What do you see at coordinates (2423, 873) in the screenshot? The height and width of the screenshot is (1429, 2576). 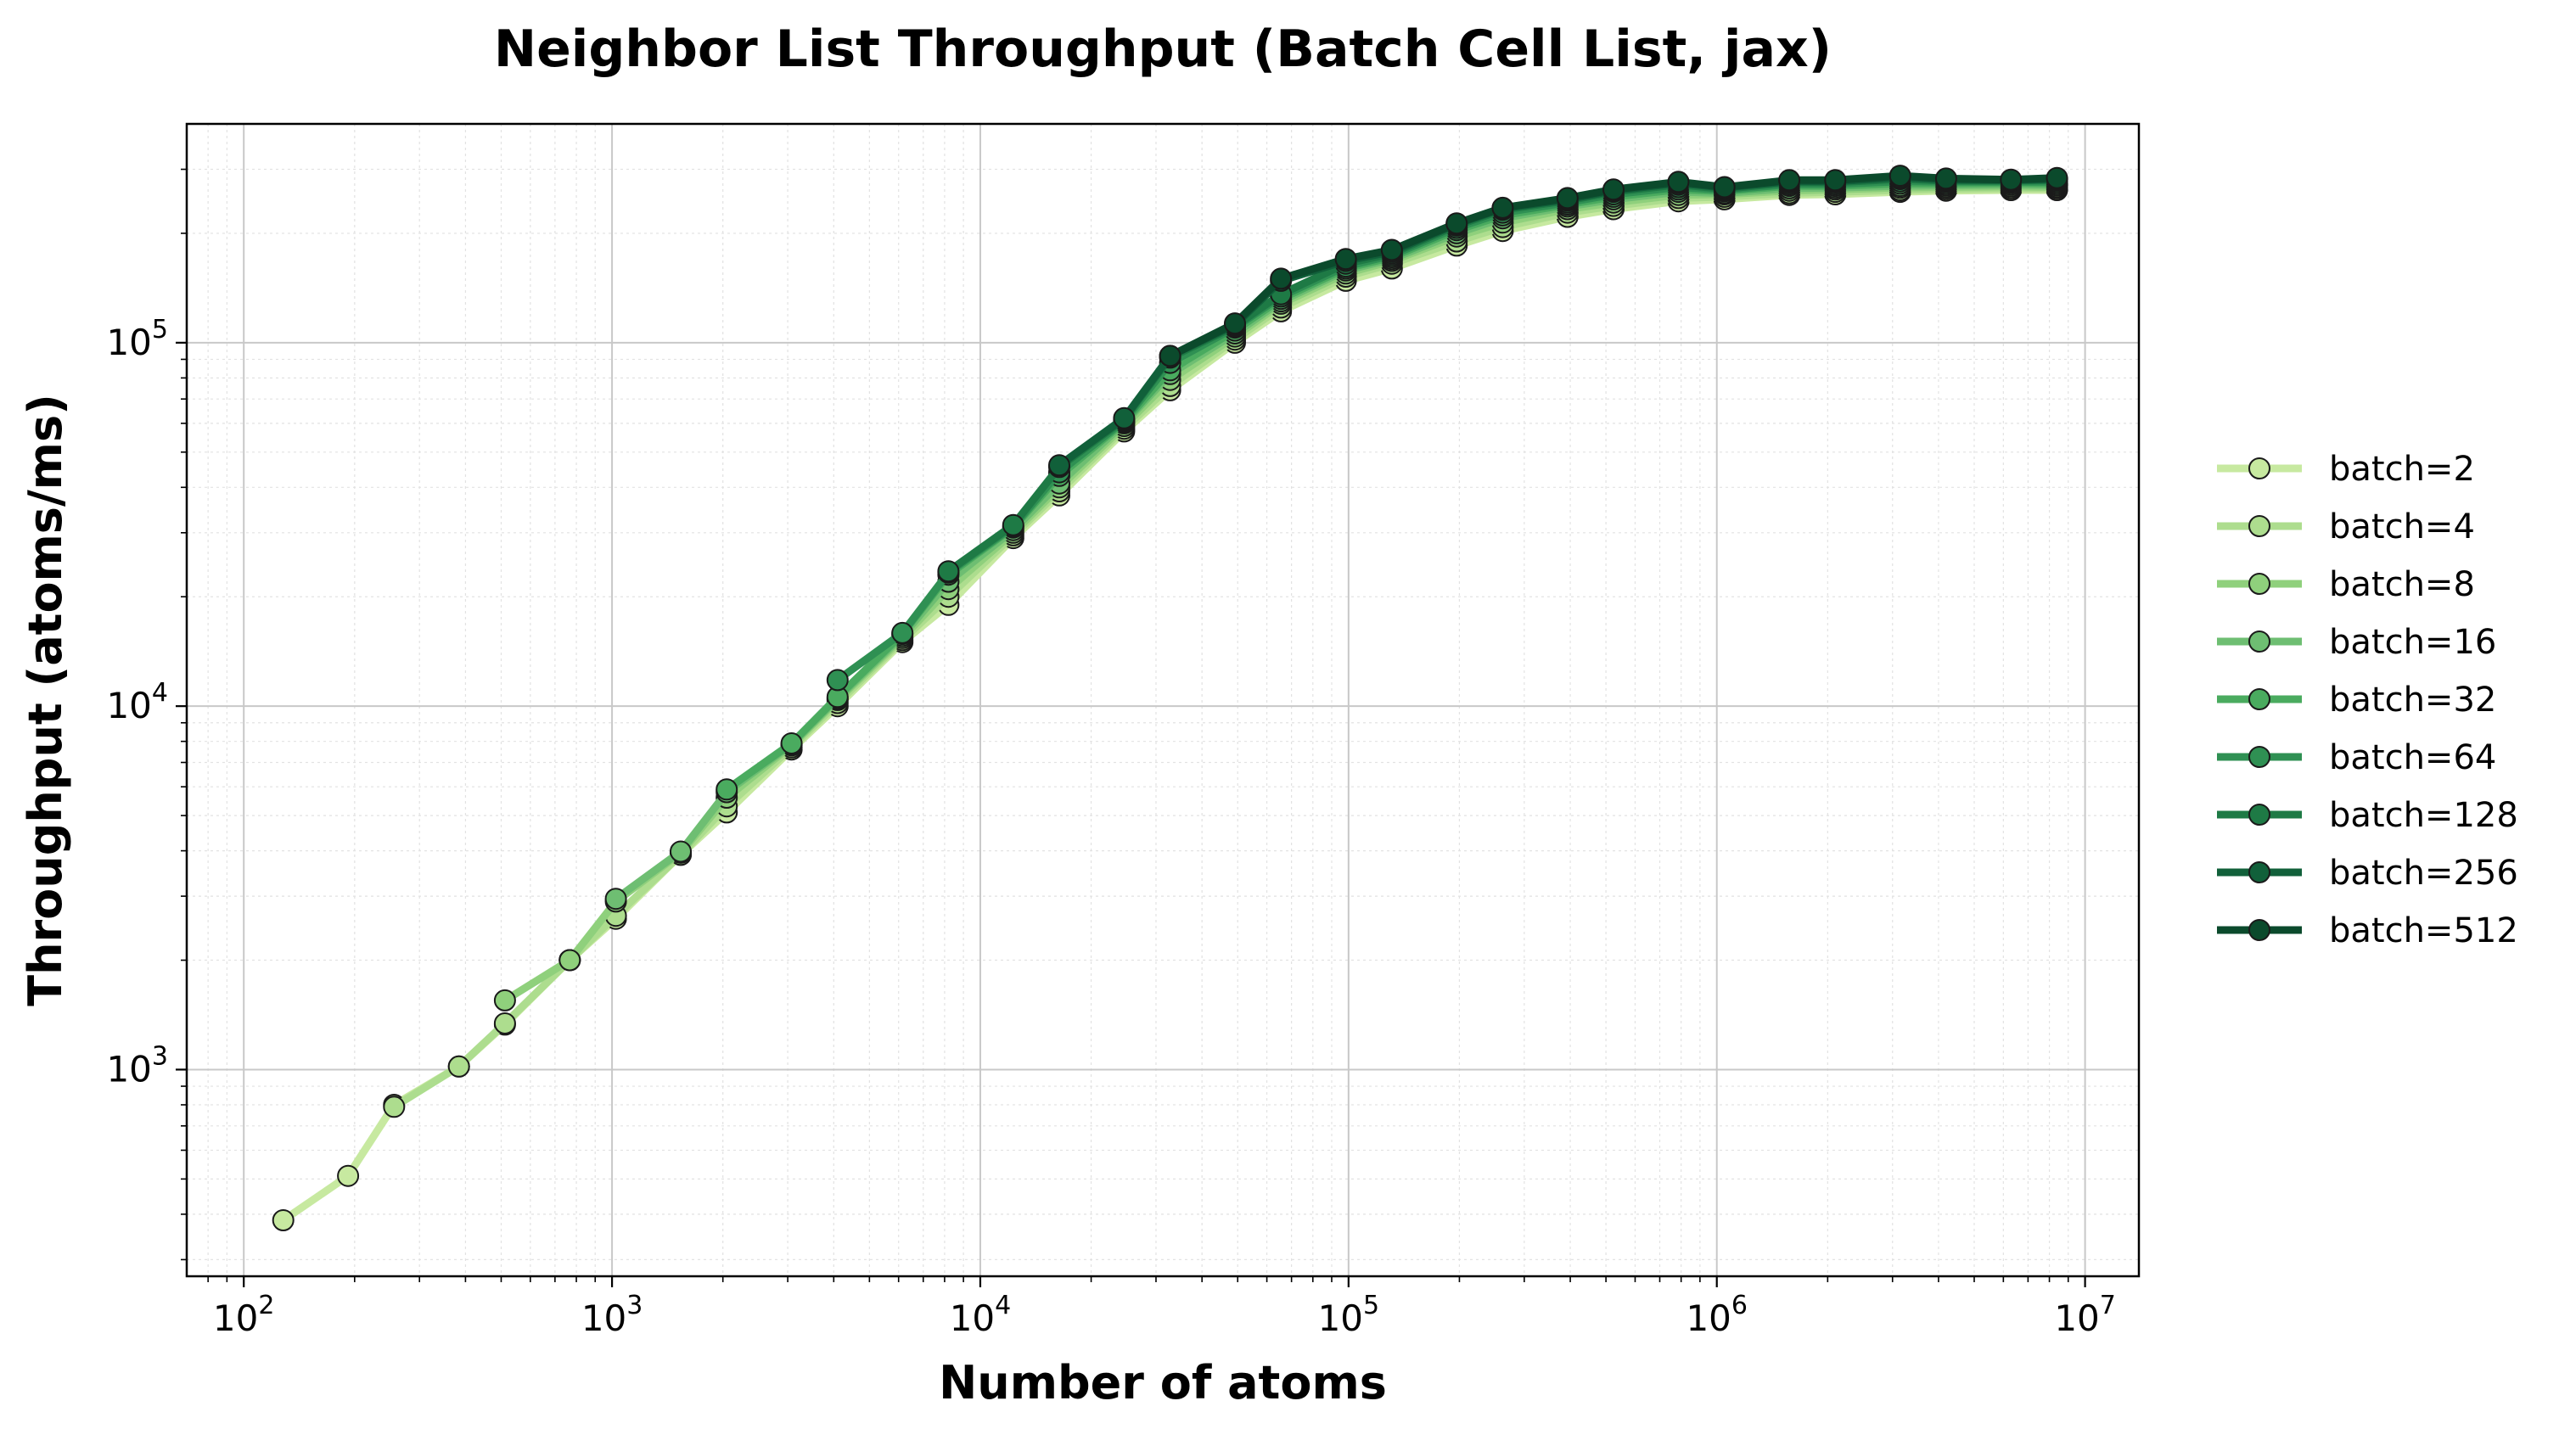 I see `legend-label: batch=256` at bounding box center [2423, 873].